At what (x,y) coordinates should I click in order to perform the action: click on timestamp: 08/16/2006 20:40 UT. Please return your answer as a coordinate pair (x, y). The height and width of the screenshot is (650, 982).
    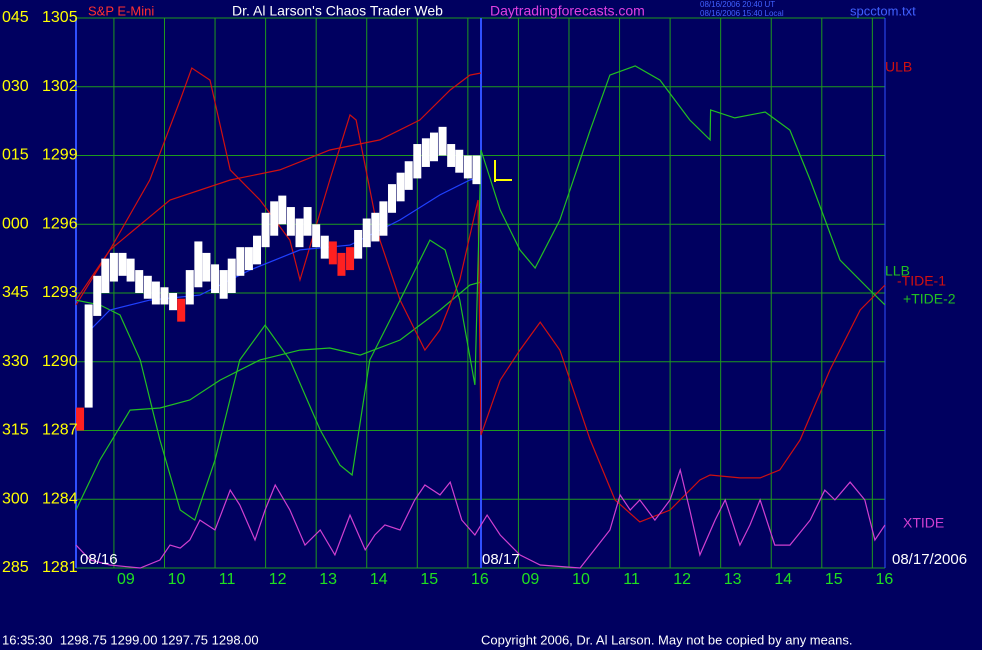
    Looking at the image, I should click on (737, 4).